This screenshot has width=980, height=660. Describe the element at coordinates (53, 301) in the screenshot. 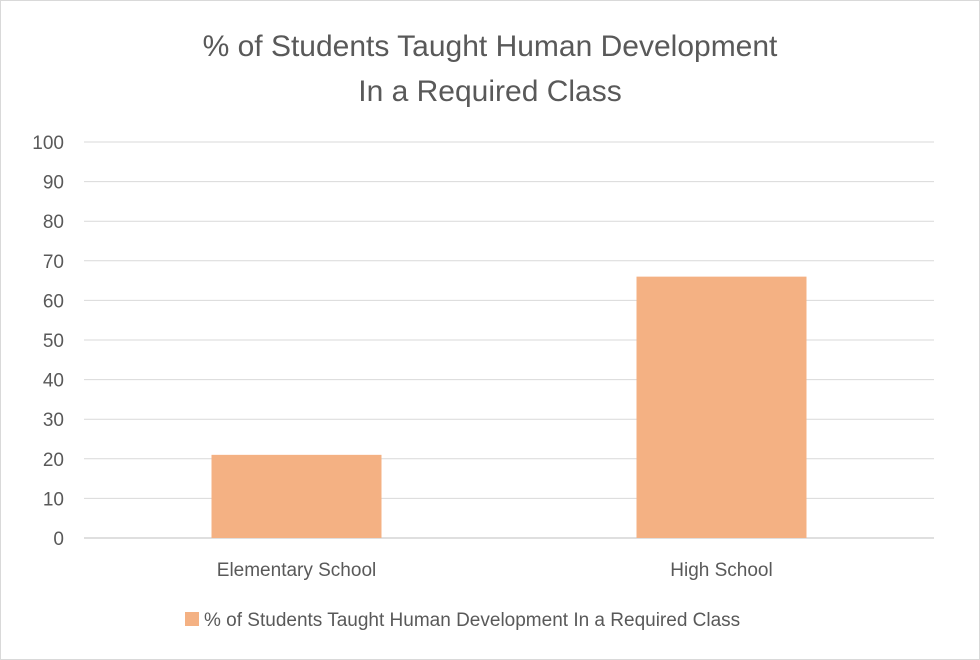

I see `y-tick-label: 60` at that location.